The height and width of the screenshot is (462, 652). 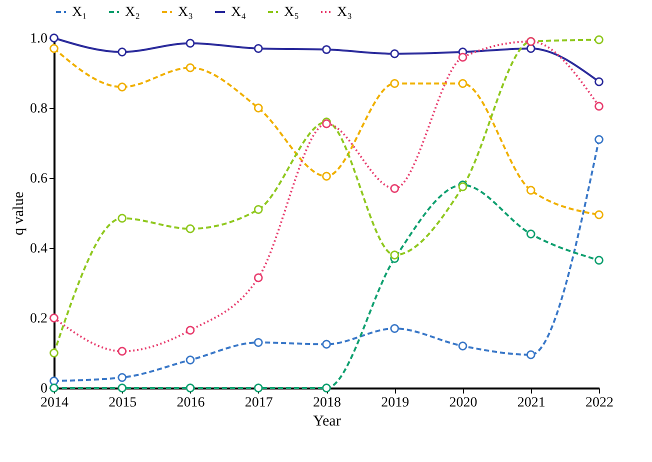 I want to click on legend-label: X₂, so click(x=132, y=12).